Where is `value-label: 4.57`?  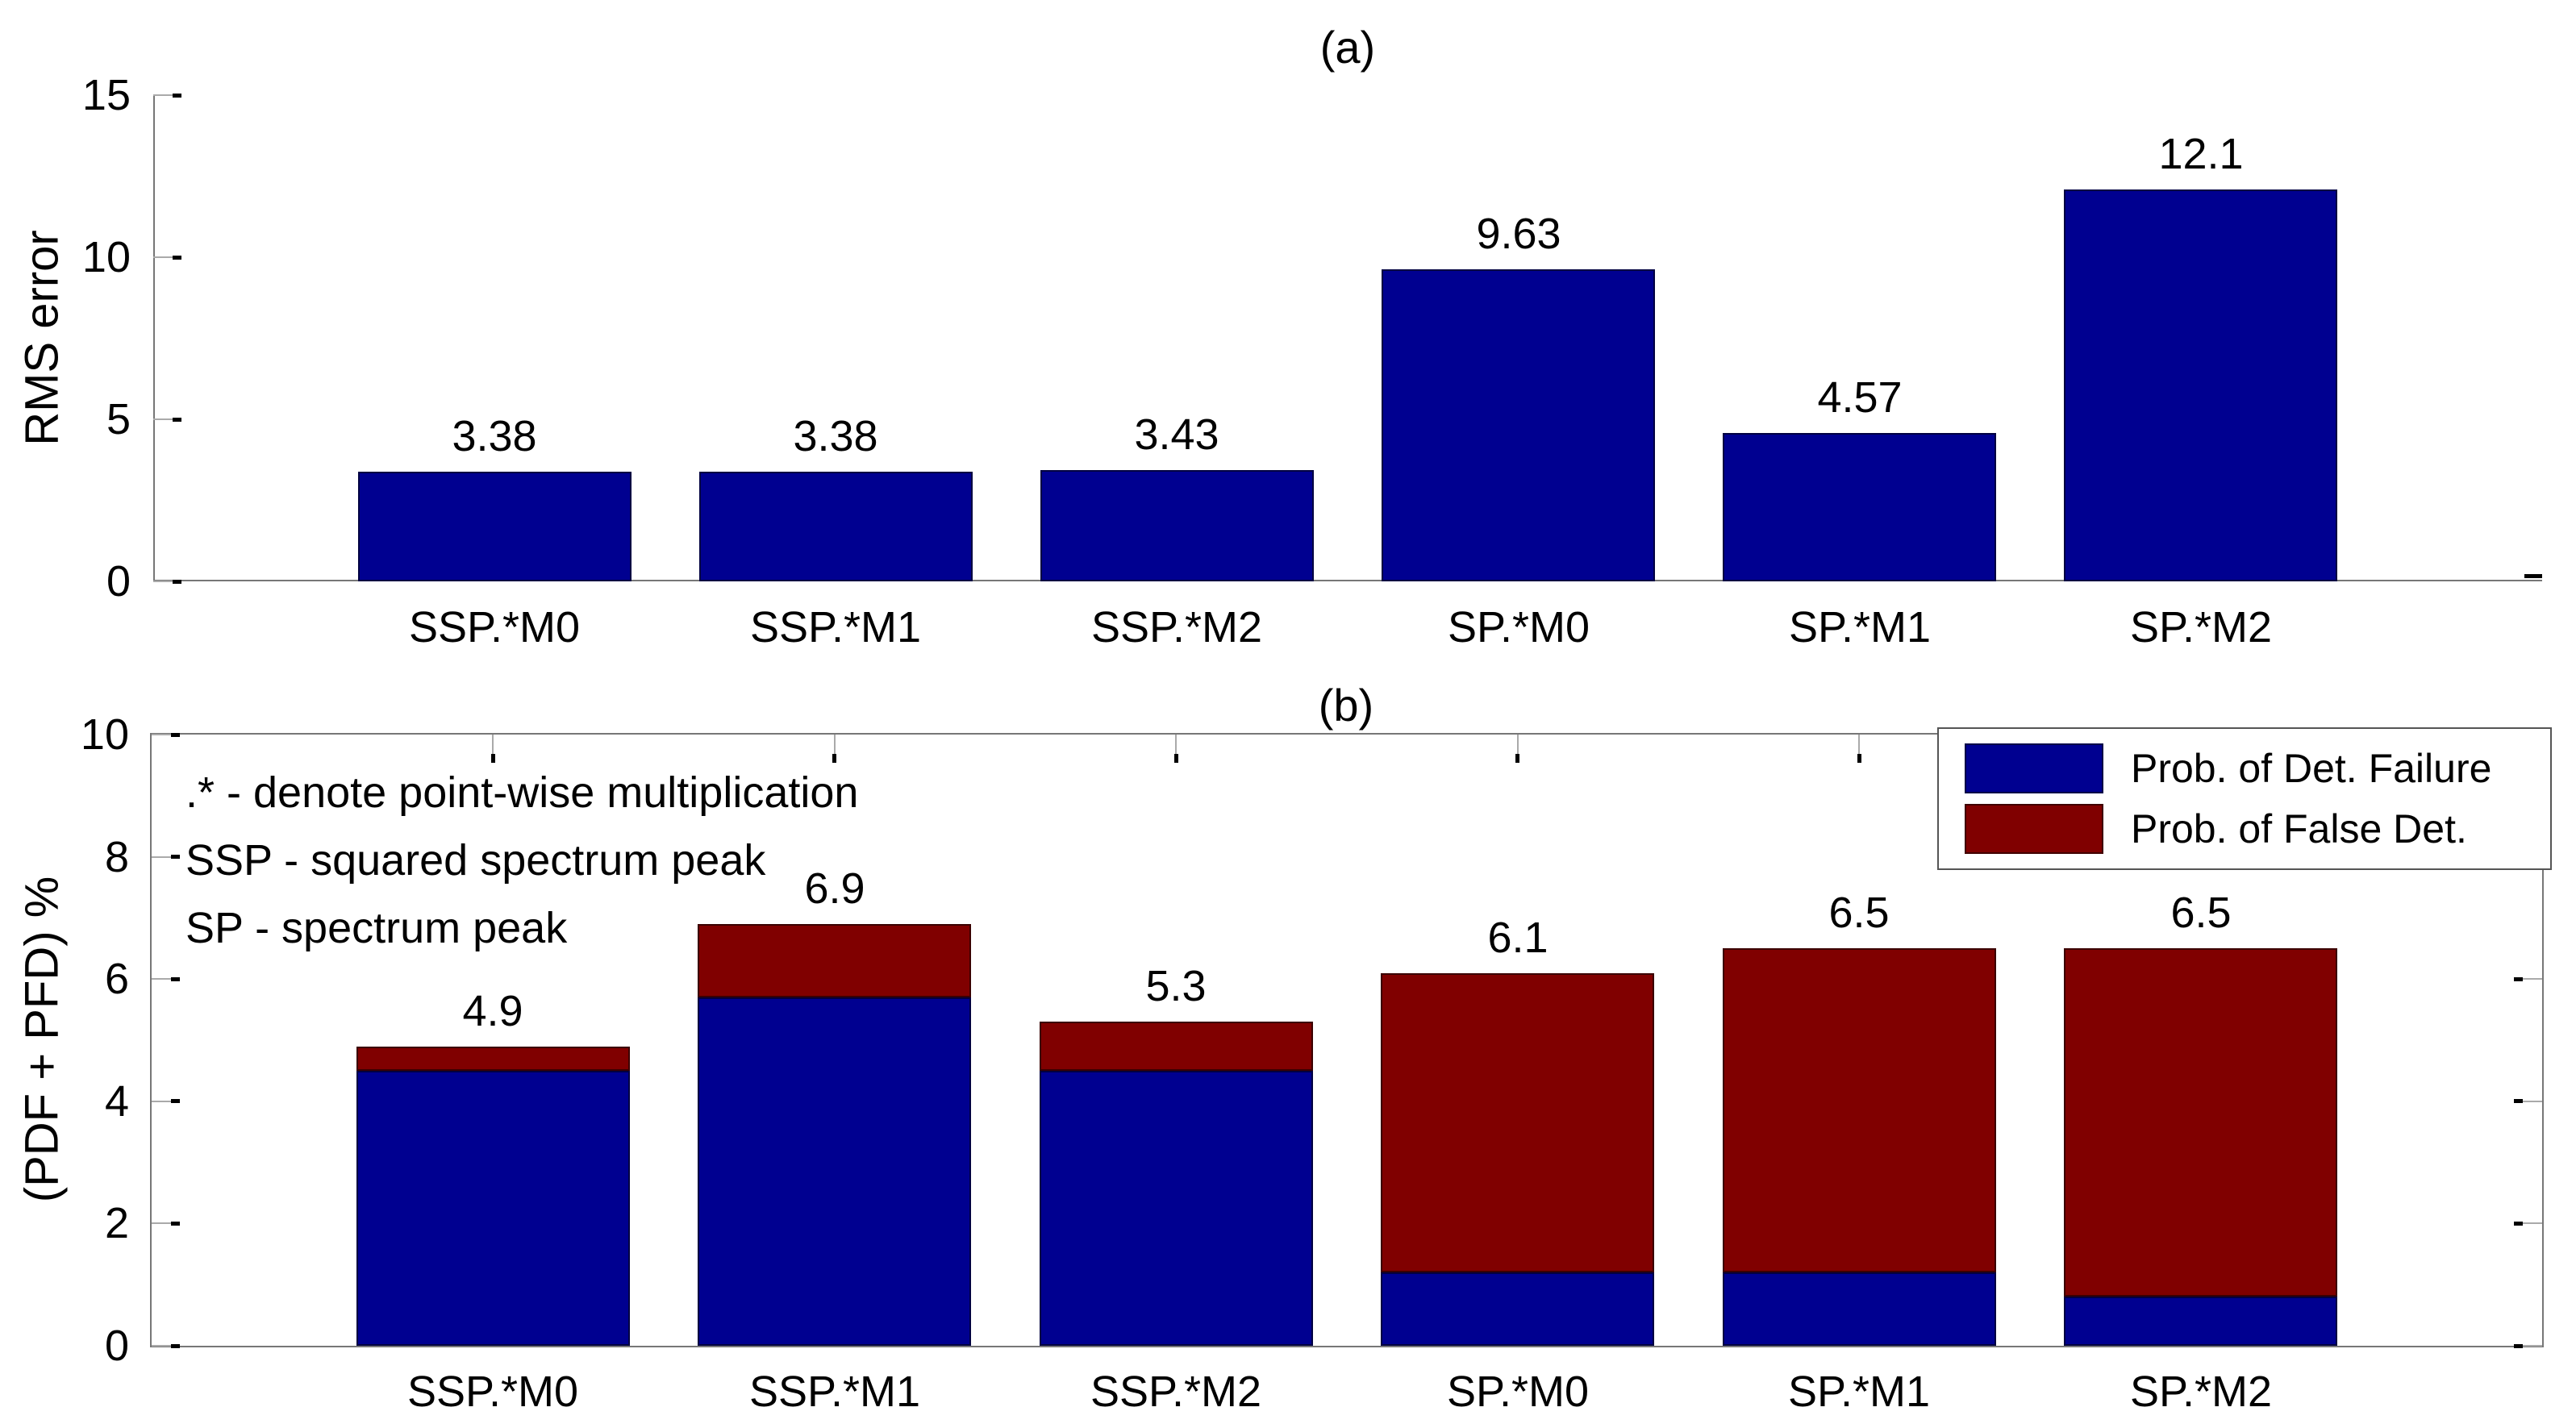
value-label: 4.57 is located at coordinates (1860, 397).